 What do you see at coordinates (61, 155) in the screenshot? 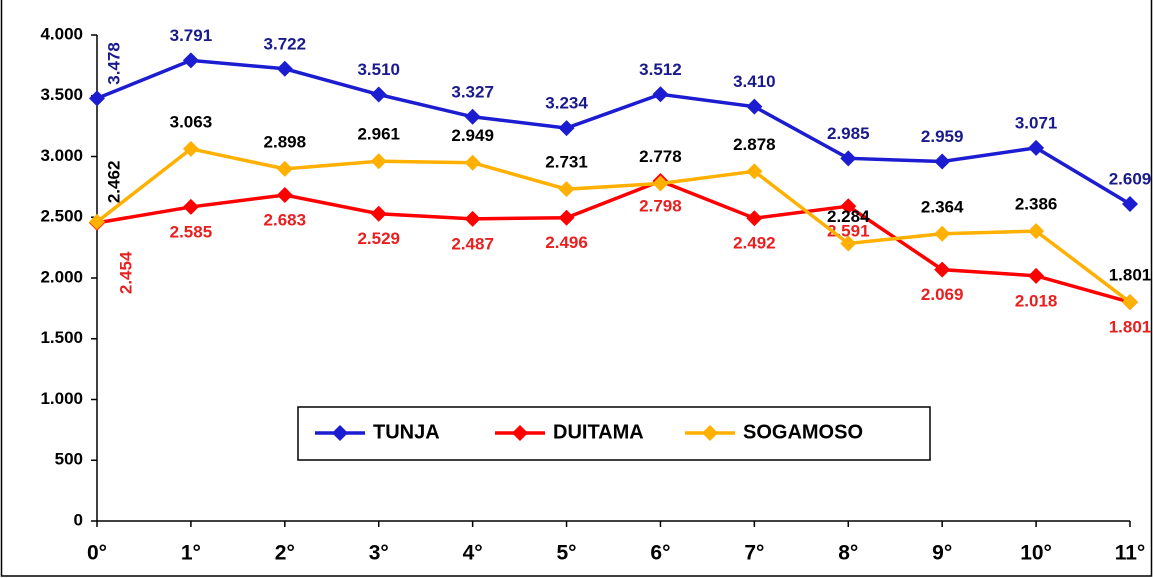
I see `y-tick-label: 3.000` at bounding box center [61, 155].